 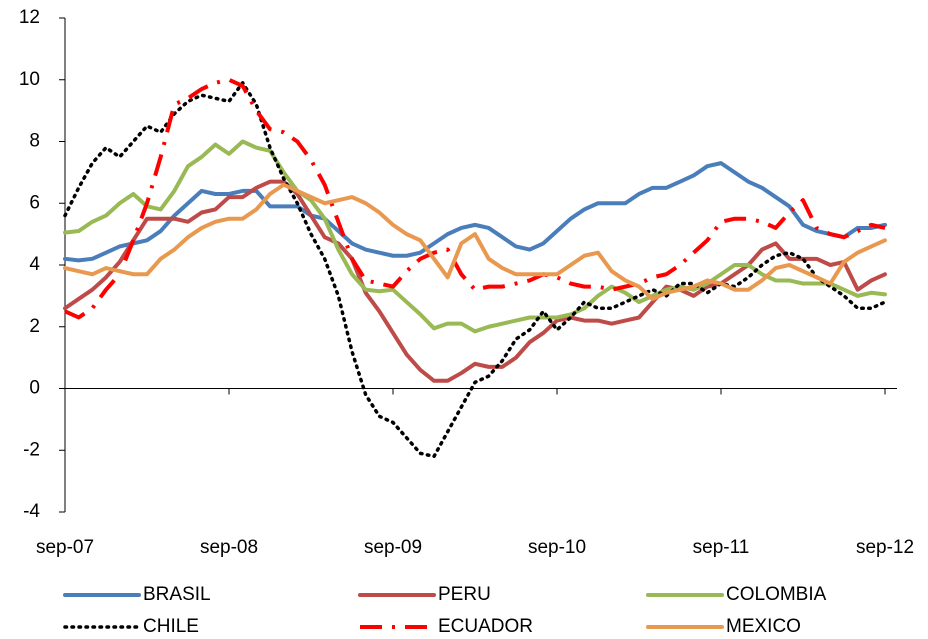 I want to click on legend-label: COLOMBIA, so click(x=776, y=594).